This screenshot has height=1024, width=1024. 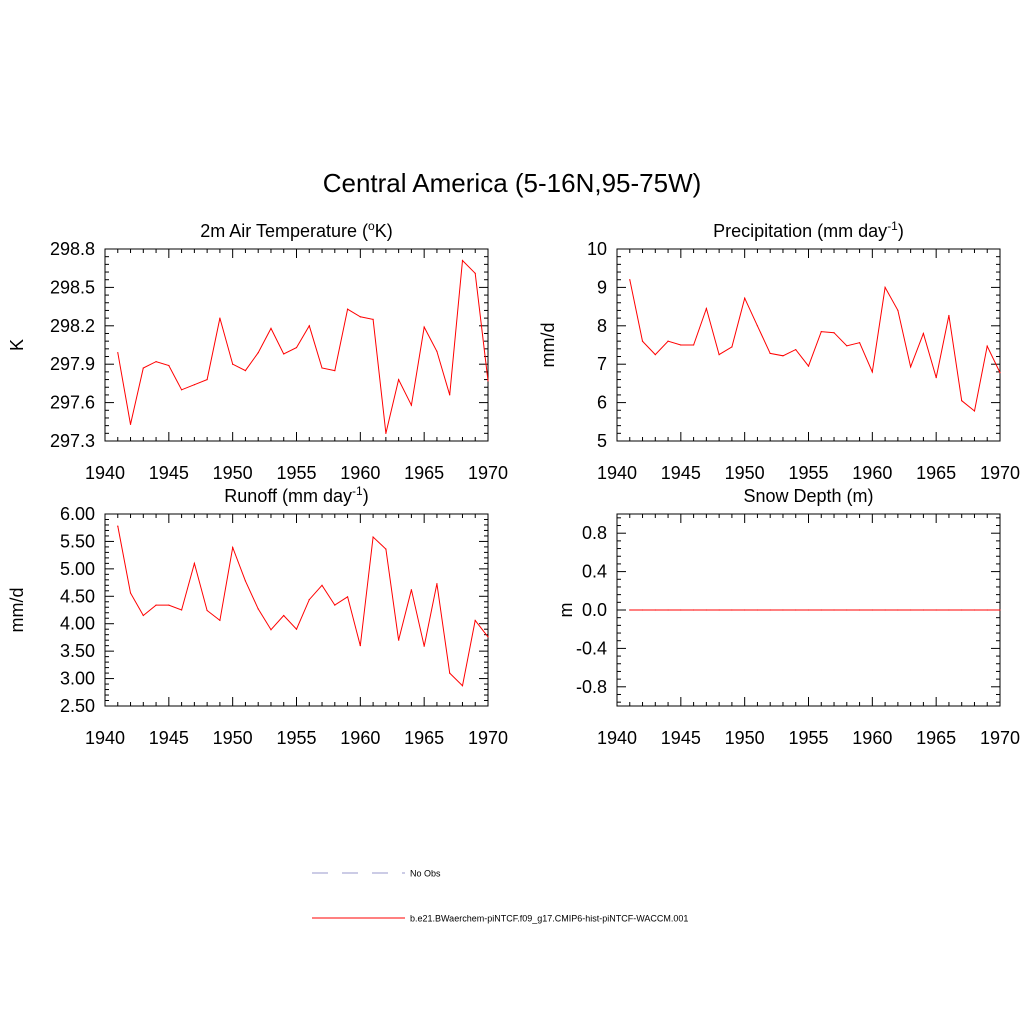 What do you see at coordinates (296, 495) in the screenshot?
I see `panel-title: Runoff (mm day-1)` at bounding box center [296, 495].